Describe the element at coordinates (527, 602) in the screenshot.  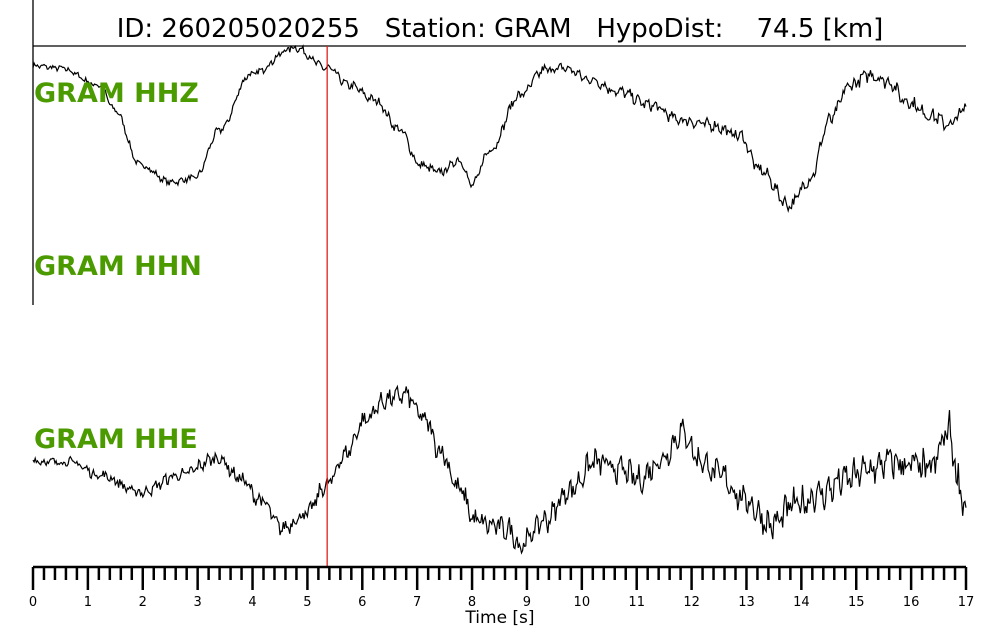
I see `x-tick-label: 9` at that location.